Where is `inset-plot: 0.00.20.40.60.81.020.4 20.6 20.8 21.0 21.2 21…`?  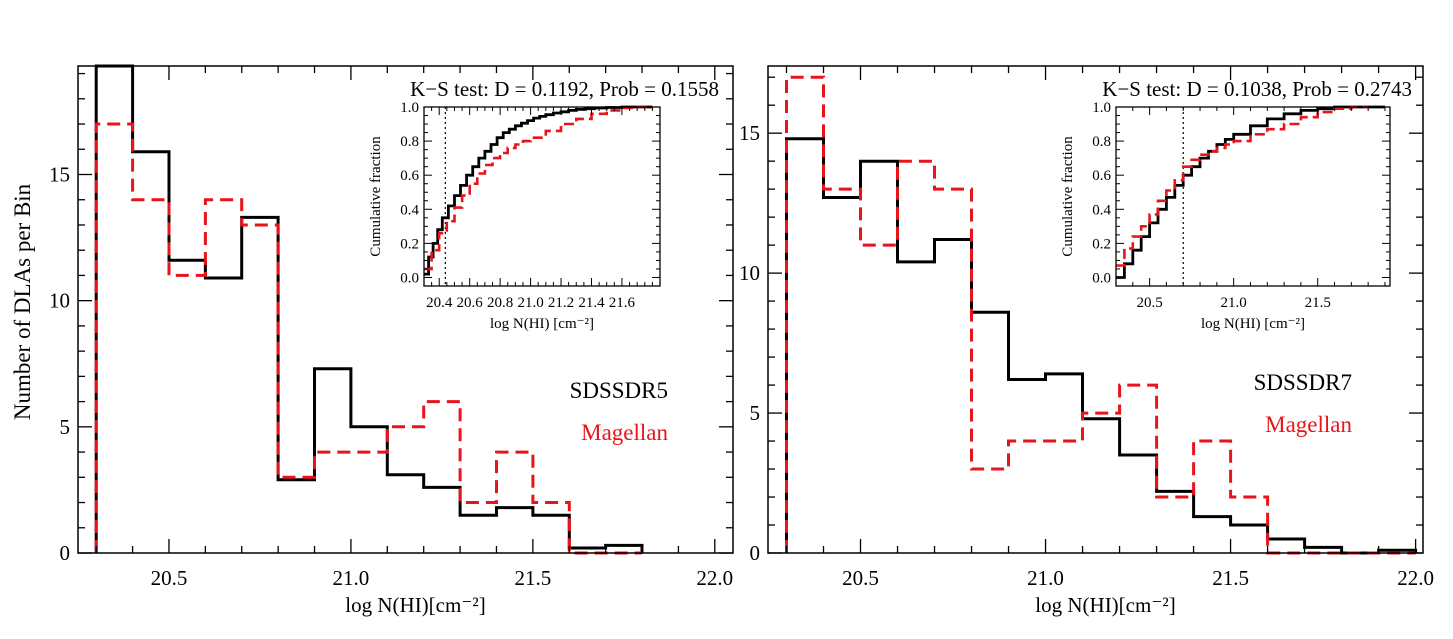 inset-plot: 0.00.20.40.60.81.020.4 20.6 20.8 21.0 21.2 21… is located at coordinates (514, 216).